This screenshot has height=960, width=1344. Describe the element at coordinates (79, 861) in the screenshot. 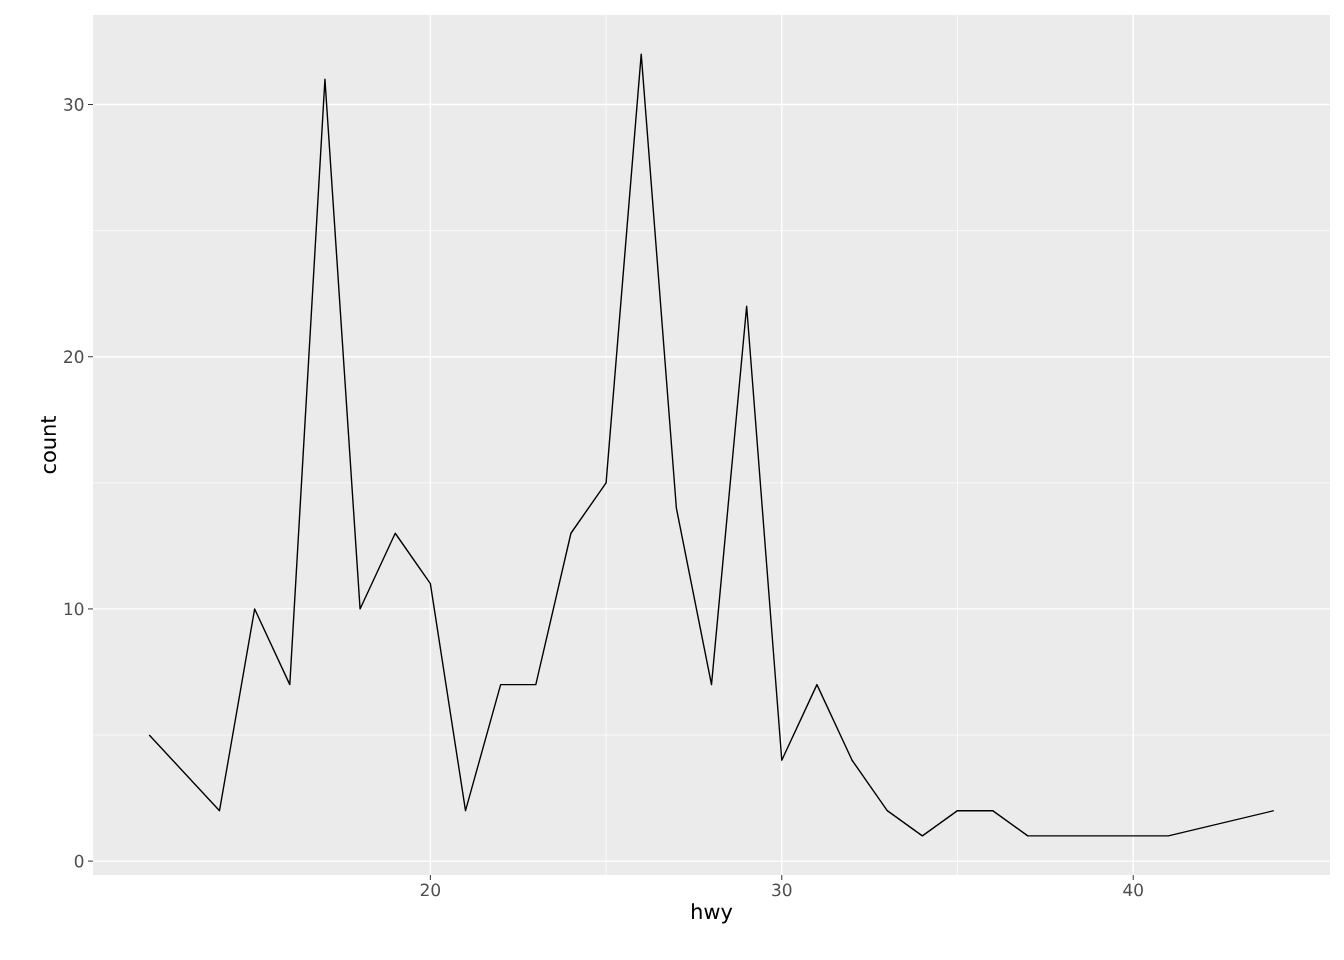

I see `y-tick-label: 0` at that location.